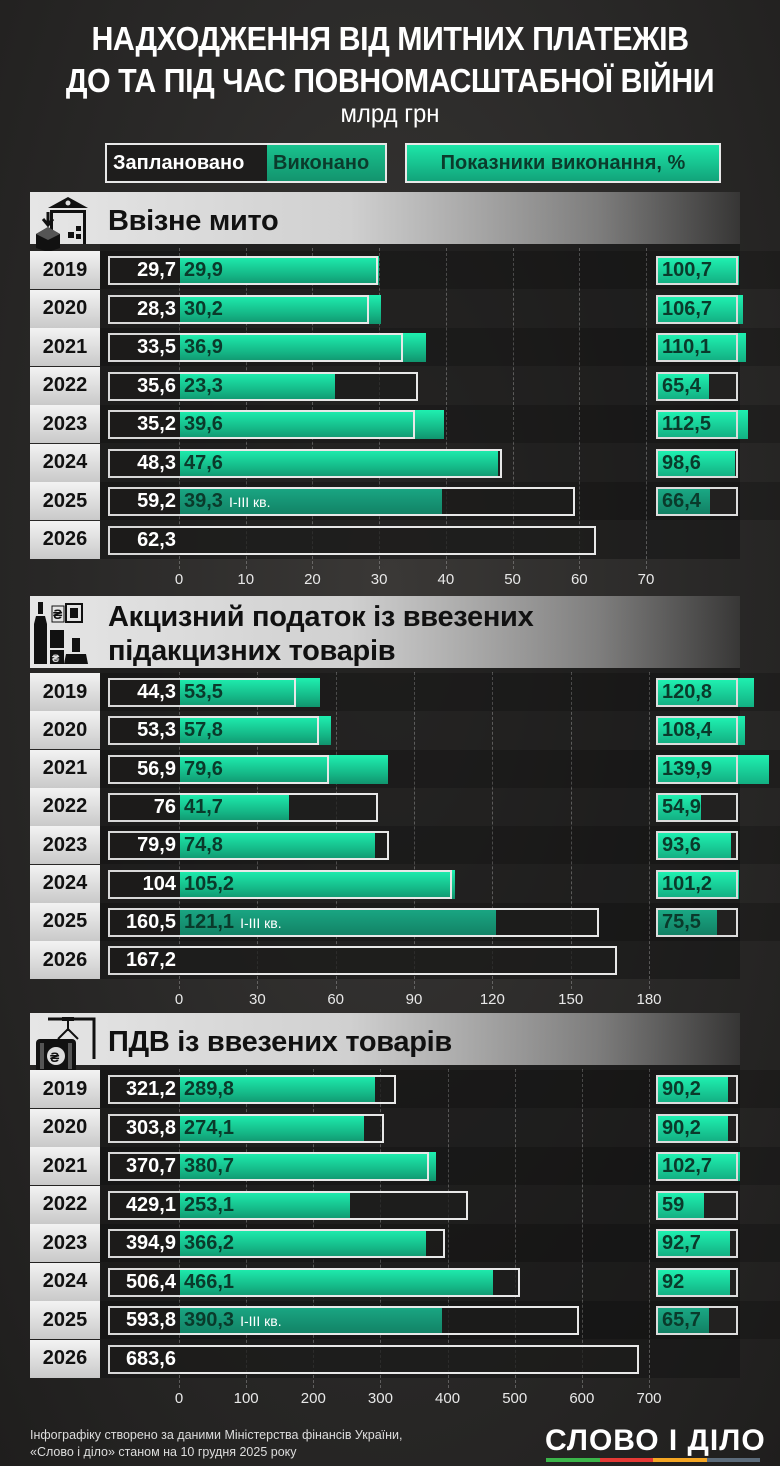 This screenshot has width=780, height=1466. What do you see at coordinates (144, 1166) in the screenshot?
I see `planned-value: 370,7` at bounding box center [144, 1166].